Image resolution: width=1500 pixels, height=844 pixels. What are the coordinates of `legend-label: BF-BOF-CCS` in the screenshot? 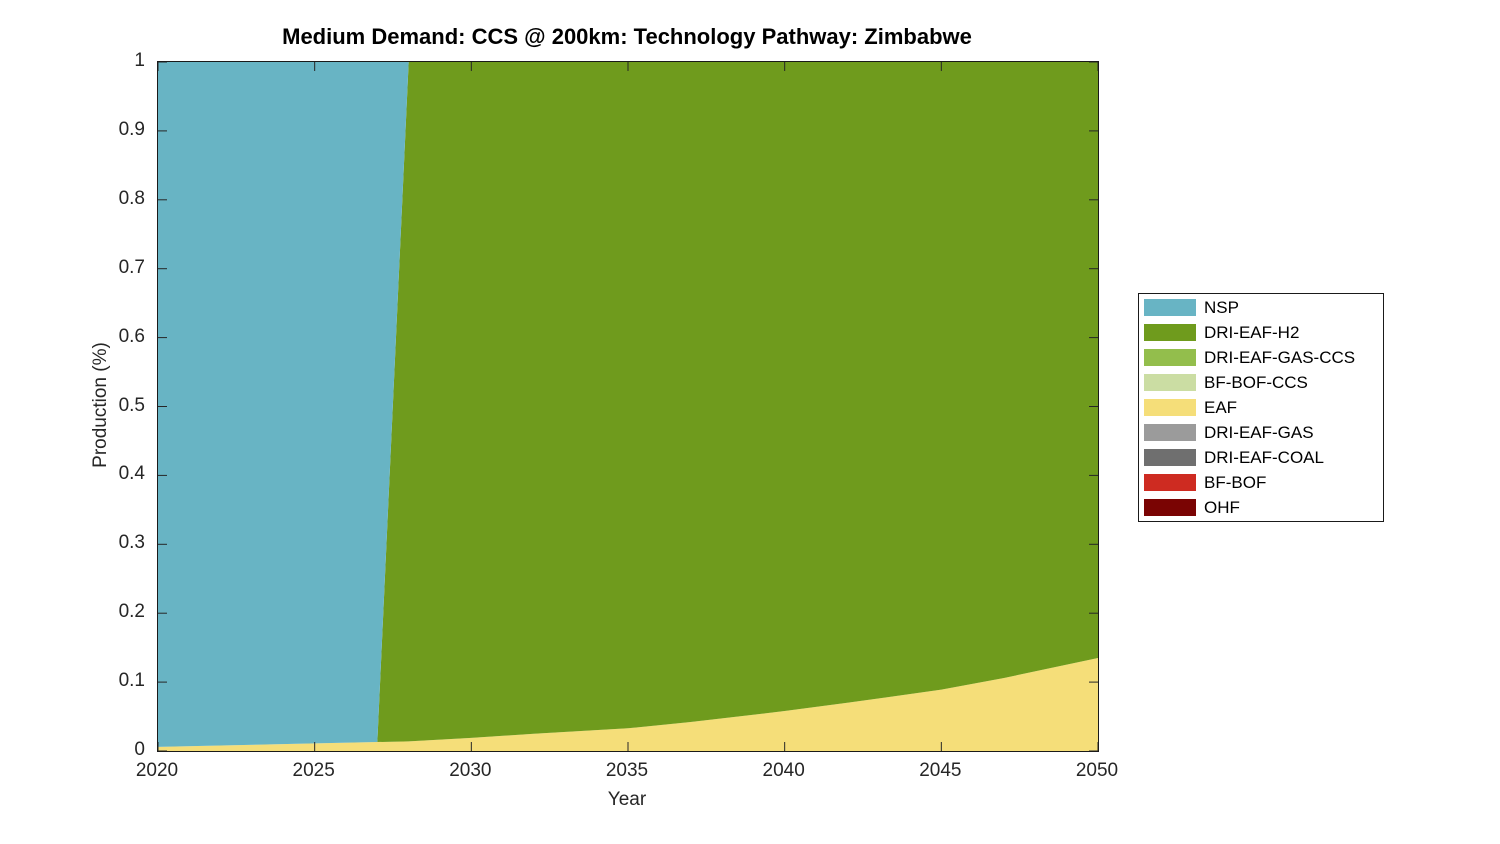 It's located at (1256, 382).